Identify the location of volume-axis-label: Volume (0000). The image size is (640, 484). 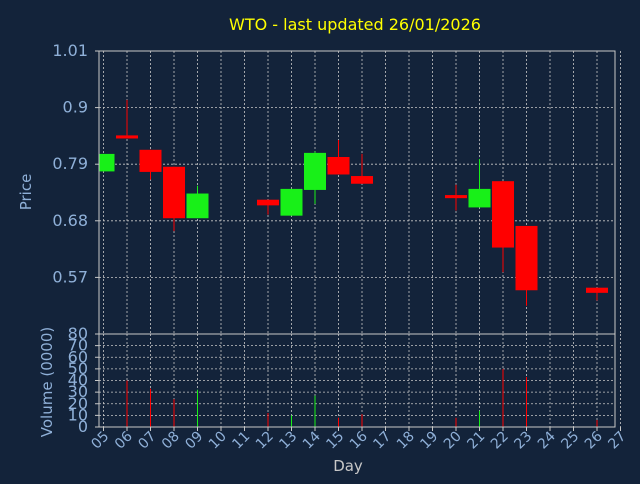
(47, 382).